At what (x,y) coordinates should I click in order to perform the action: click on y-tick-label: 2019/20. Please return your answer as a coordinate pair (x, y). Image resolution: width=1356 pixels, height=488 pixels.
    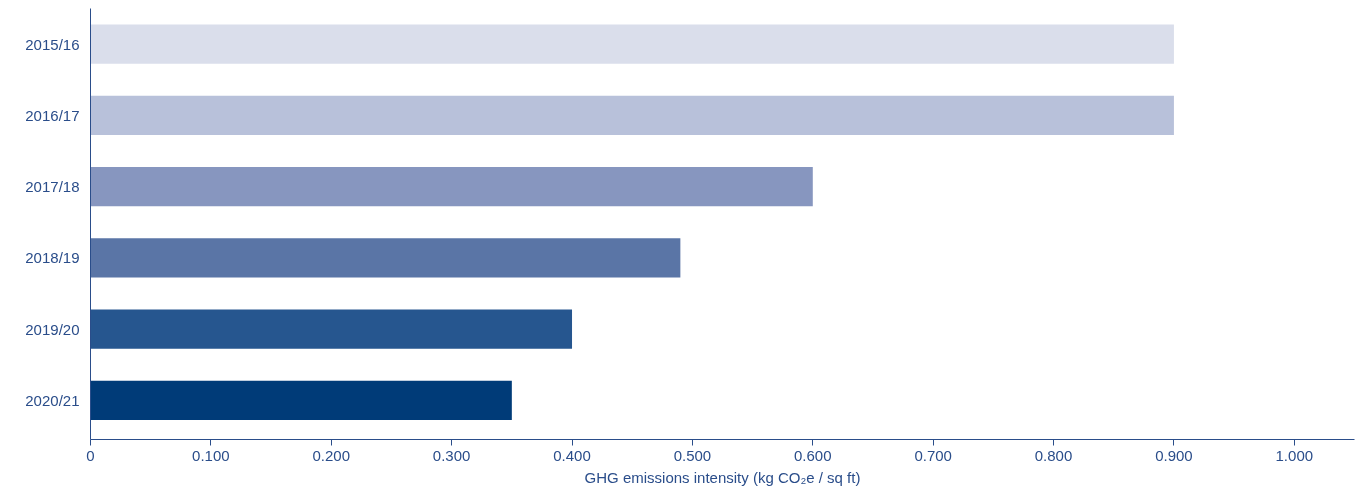
    Looking at the image, I should click on (52, 329).